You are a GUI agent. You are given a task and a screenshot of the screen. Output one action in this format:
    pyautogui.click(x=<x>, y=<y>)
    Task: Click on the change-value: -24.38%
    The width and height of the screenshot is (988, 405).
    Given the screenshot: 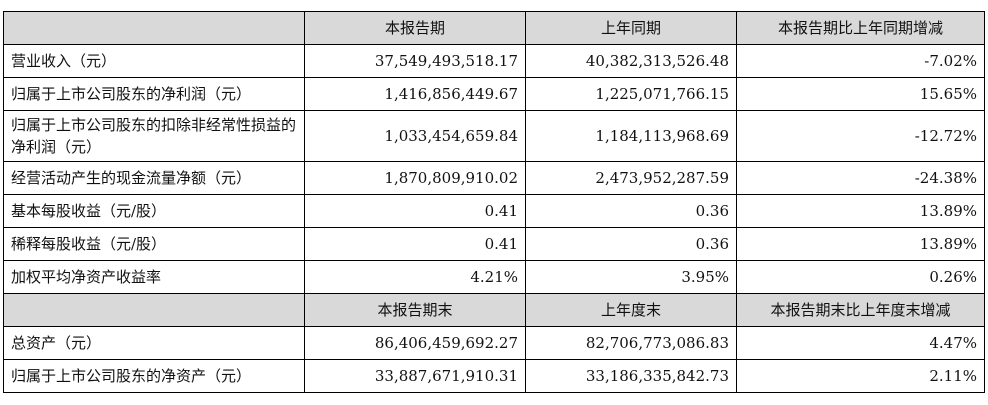 What is the action you would take?
    pyautogui.click(x=860, y=178)
    